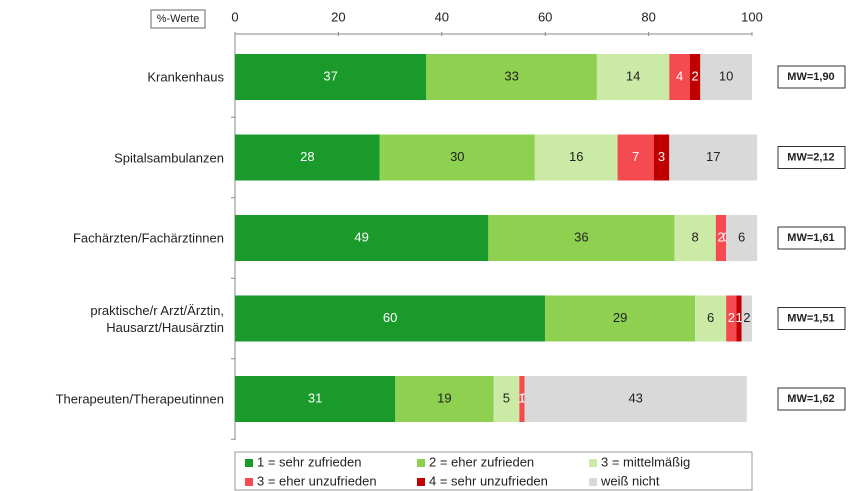 This screenshot has height=491, width=851. What do you see at coordinates (481, 461) in the screenshot?
I see `legend-label: 2 = eher zufrieden` at bounding box center [481, 461].